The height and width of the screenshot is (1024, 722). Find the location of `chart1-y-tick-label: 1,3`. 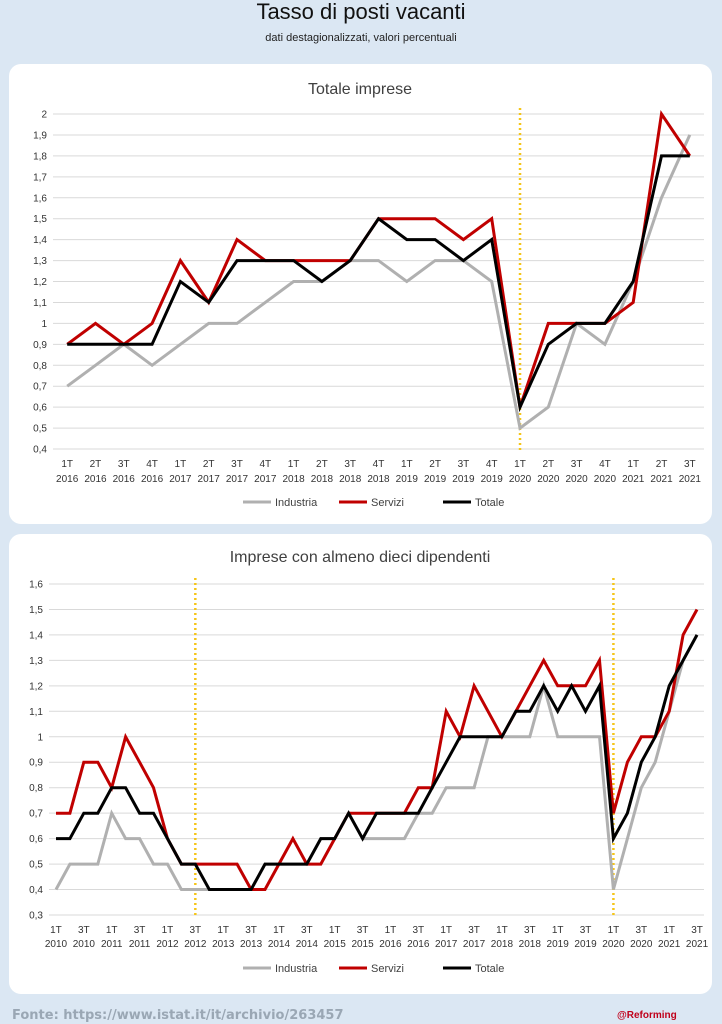

chart1-y-tick-label: 1,3 is located at coordinates (36, 661).